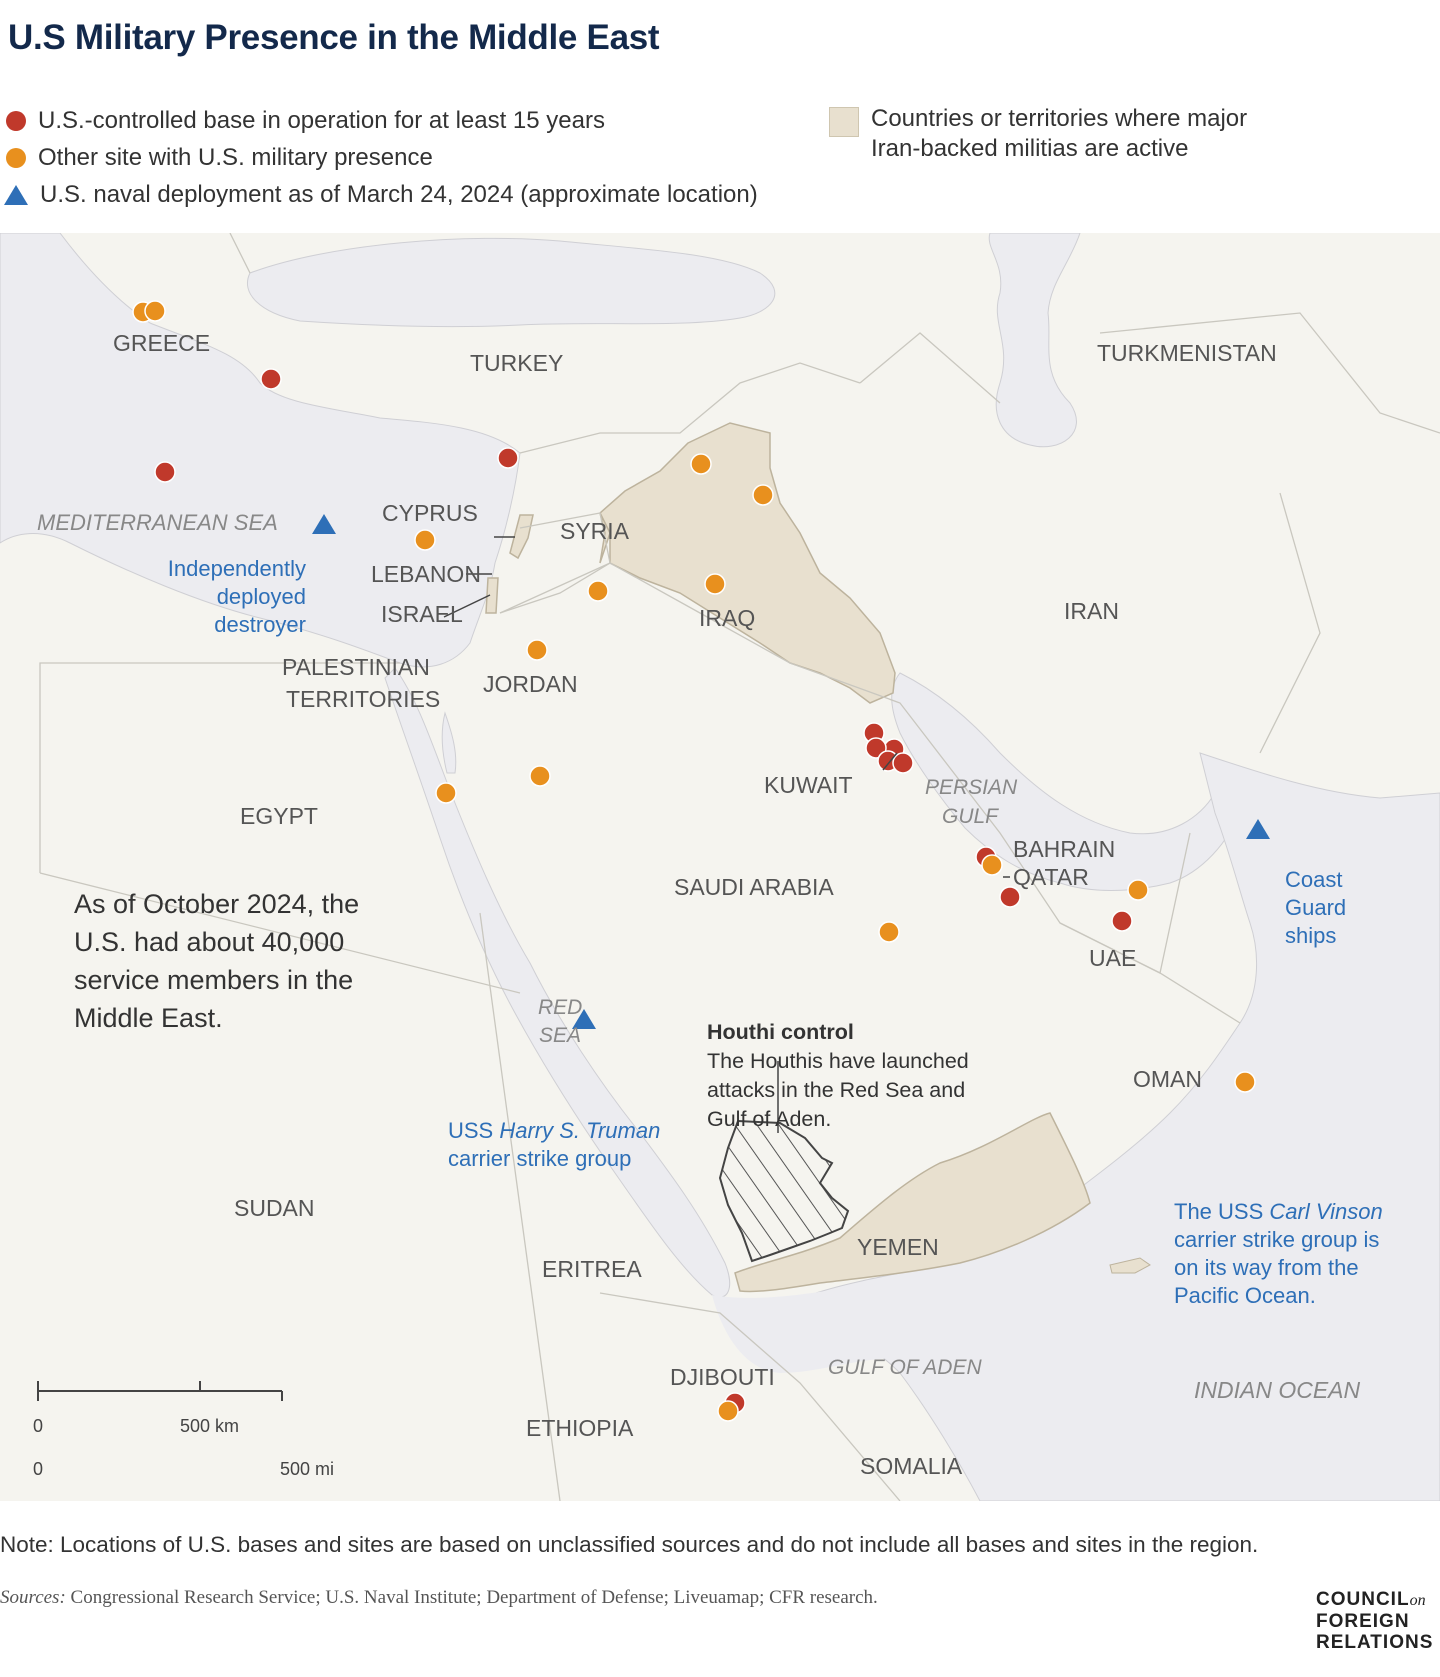 Image resolution: width=1440 pixels, height=1677 pixels. I want to click on label-indian-ocean: INDIAN OCEAN, so click(1277, 1390).